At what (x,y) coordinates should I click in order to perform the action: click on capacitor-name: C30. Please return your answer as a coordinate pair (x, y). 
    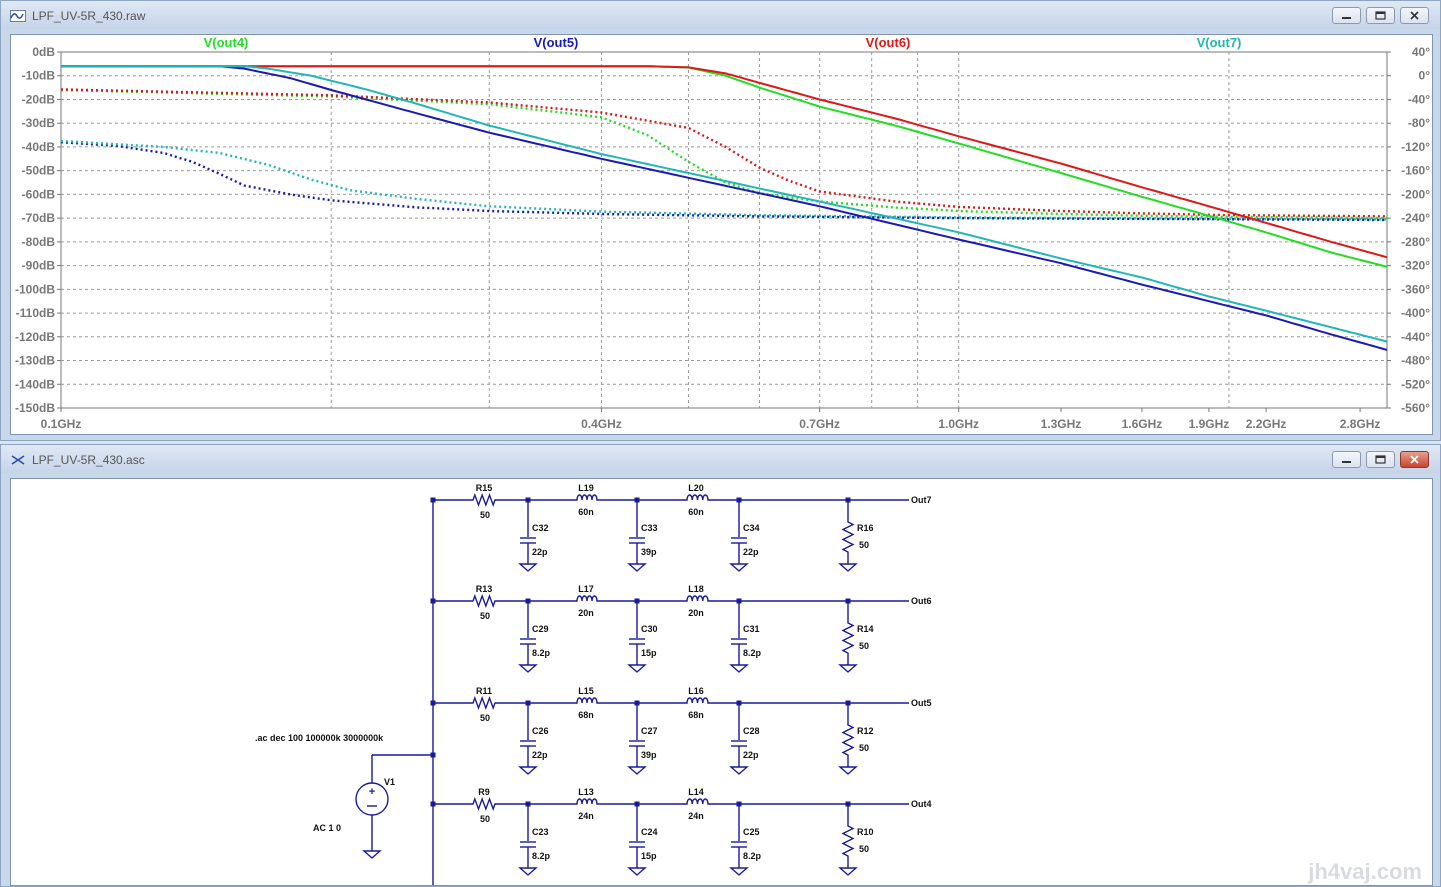
    Looking at the image, I should click on (649, 629).